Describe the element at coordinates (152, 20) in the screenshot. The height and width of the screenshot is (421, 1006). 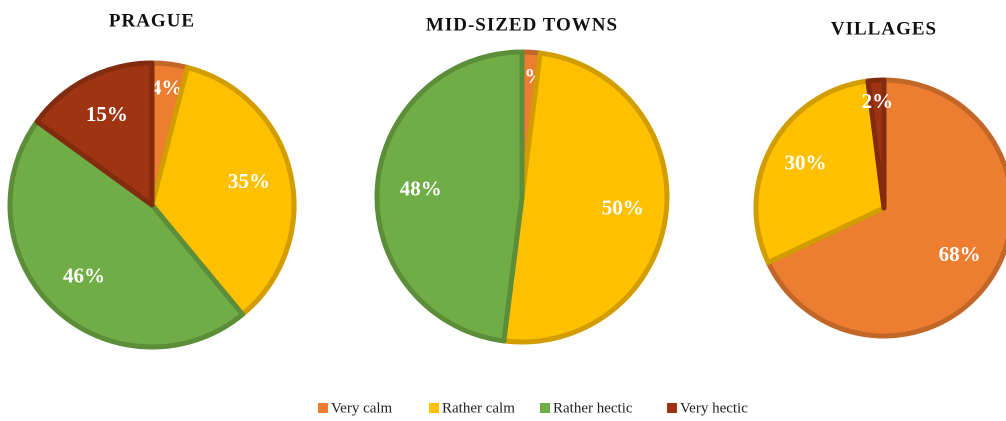
I see `chart-title: PRAGUE` at that location.